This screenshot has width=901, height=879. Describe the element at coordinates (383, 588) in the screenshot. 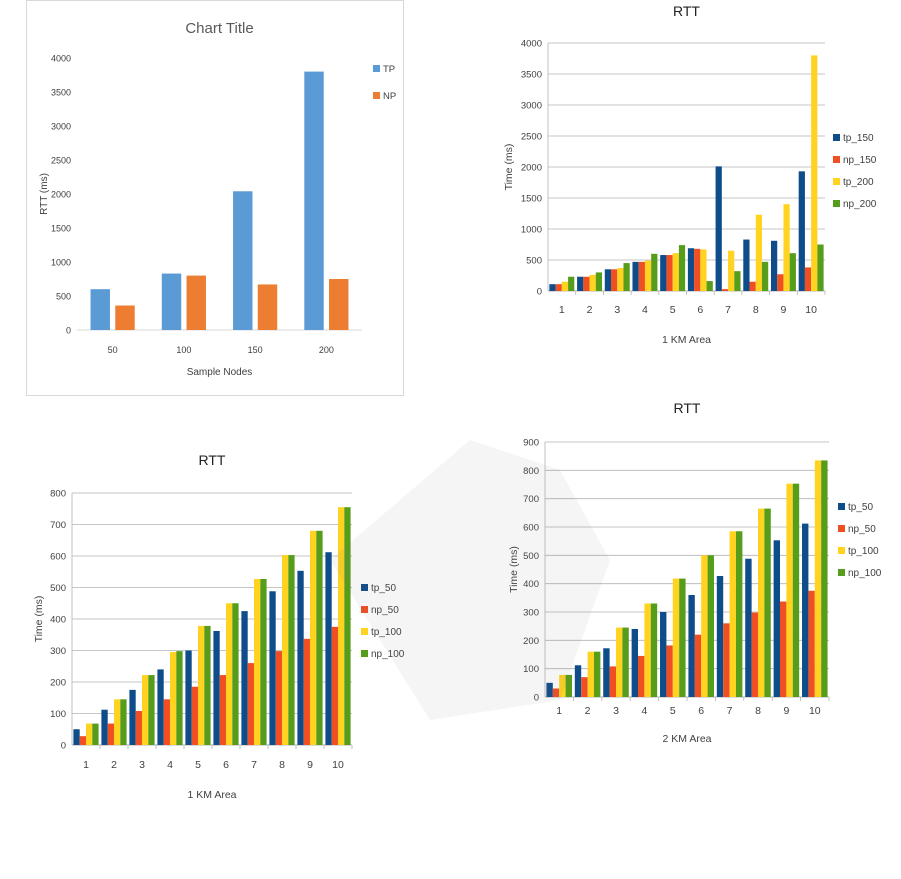

I see `legend-label: tp_50` at that location.